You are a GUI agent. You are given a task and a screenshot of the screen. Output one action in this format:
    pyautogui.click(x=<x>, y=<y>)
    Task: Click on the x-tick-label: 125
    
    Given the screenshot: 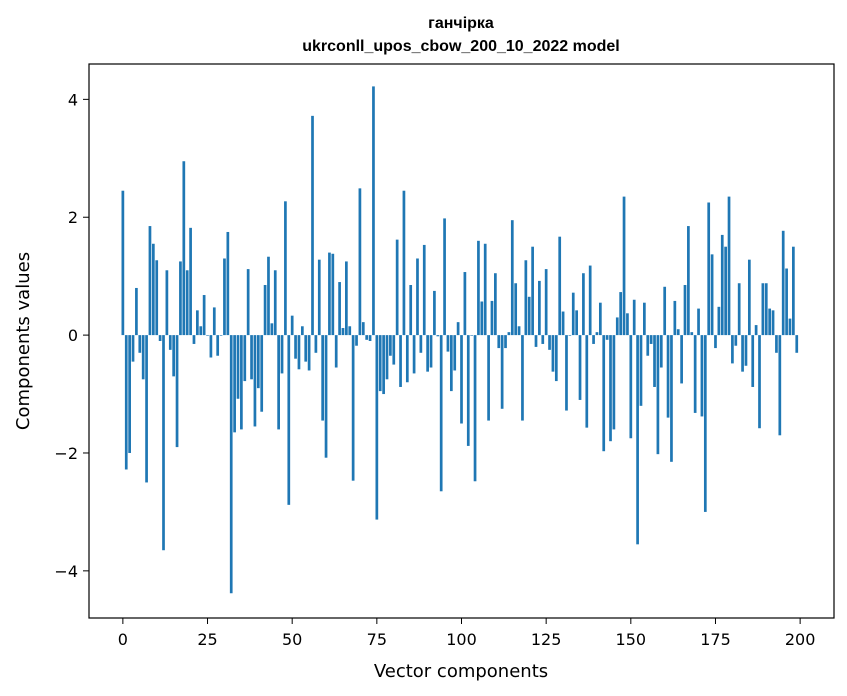 What is the action you would take?
    pyautogui.click(x=546, y=639)
    